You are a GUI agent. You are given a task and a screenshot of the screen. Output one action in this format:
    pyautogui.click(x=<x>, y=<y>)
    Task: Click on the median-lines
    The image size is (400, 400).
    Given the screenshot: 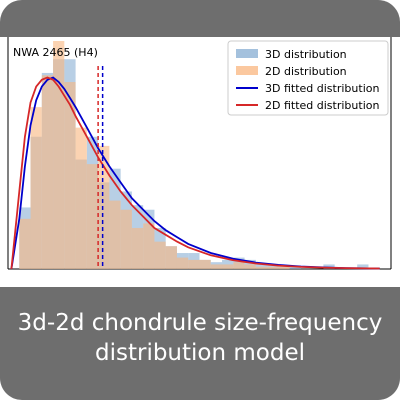 What is the action you would take?
    pyautogui.click(x=100, y=167)
    